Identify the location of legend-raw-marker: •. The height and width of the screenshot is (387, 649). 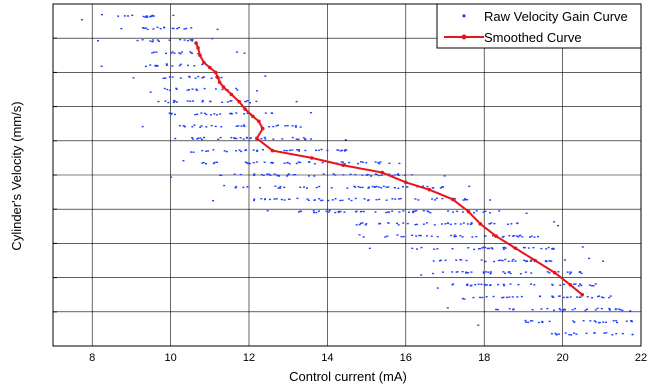
(464, 16).